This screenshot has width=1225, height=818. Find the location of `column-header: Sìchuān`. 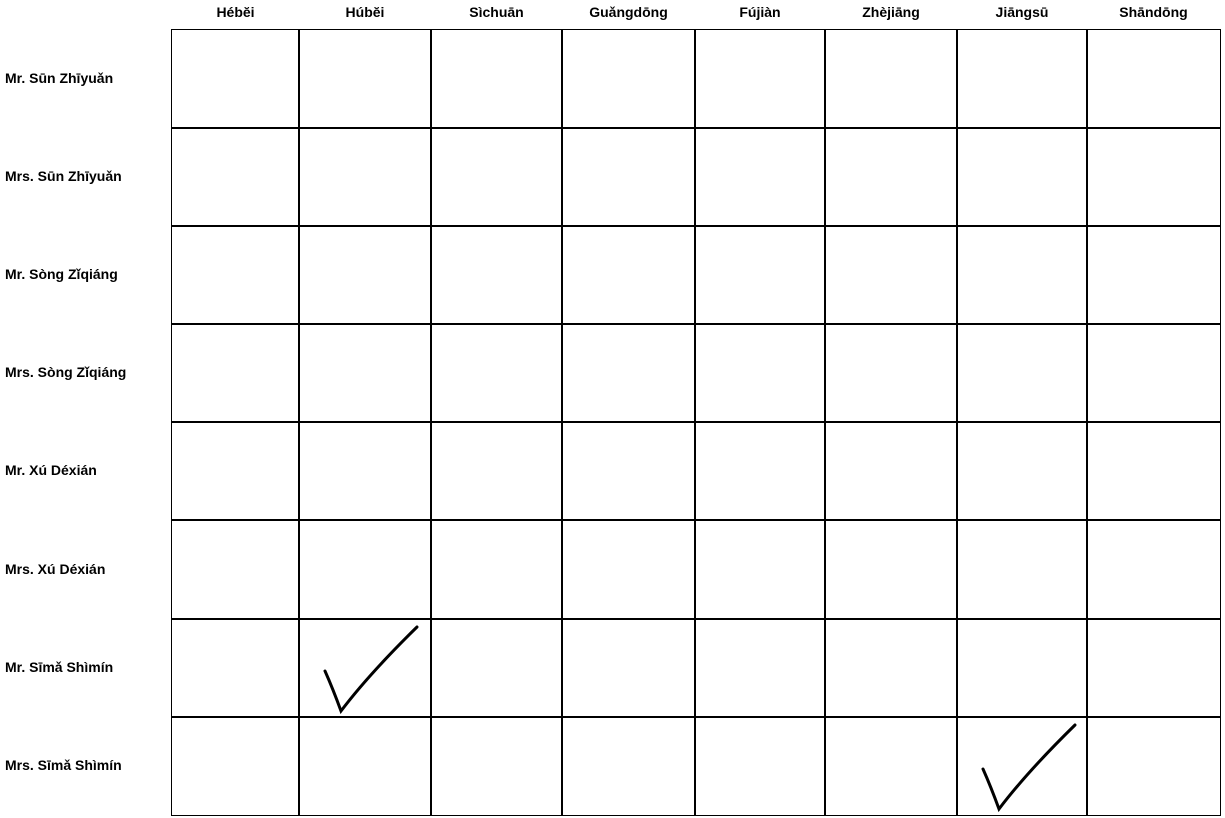

column-header: Sìchuān is located at coordinates (496, 12).